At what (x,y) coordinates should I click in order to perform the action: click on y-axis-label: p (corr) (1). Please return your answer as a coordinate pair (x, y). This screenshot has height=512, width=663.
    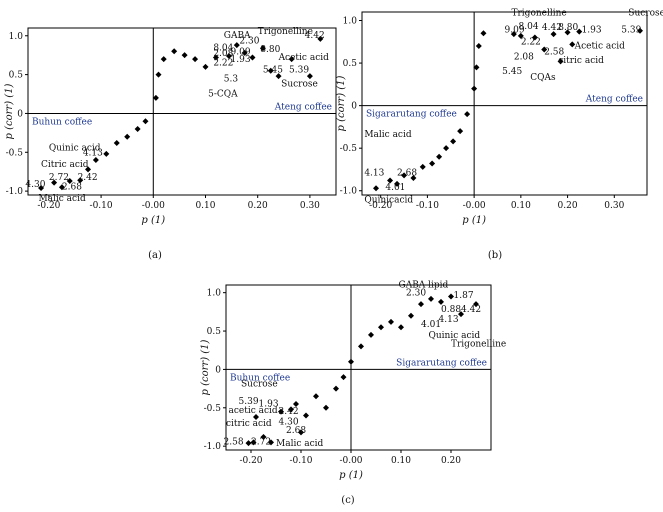
    Looking at the image, I should click on (9, 111).